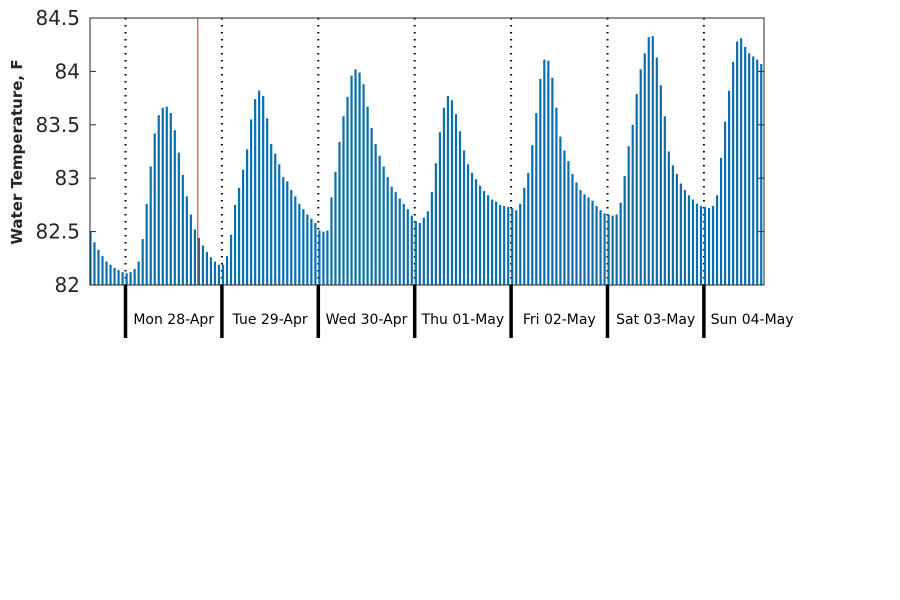 The width and height of the screenshot is (900, 600). Describe the element at coordinates (752, 320) in the screenshot. I see `day-label: Sun 04-May` at that location.